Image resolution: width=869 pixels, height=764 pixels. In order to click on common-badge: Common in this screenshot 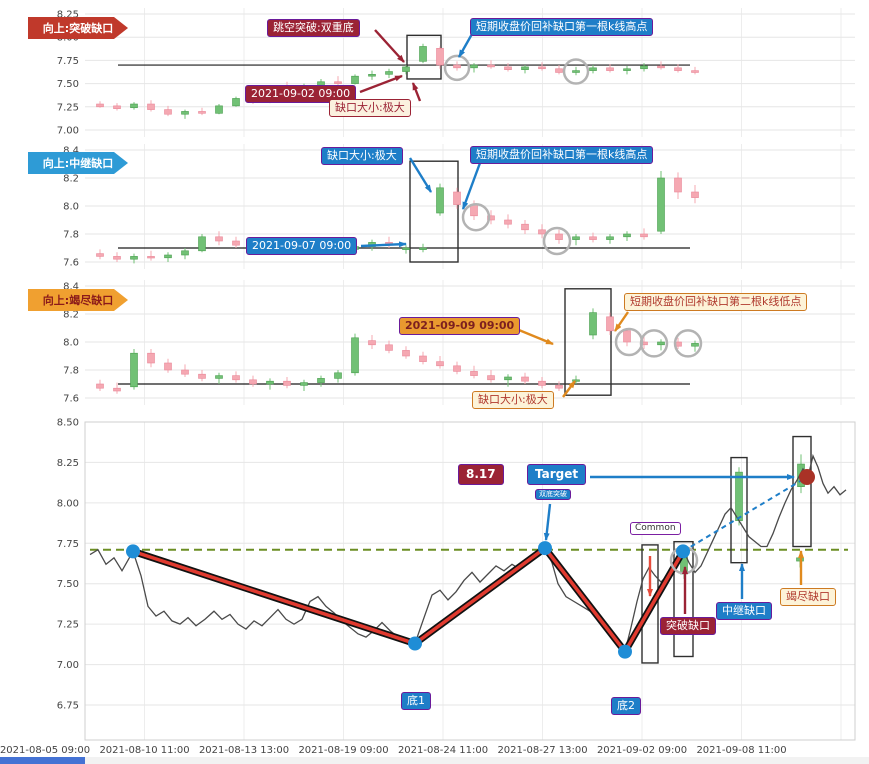, I will do `click(655, 529)`.